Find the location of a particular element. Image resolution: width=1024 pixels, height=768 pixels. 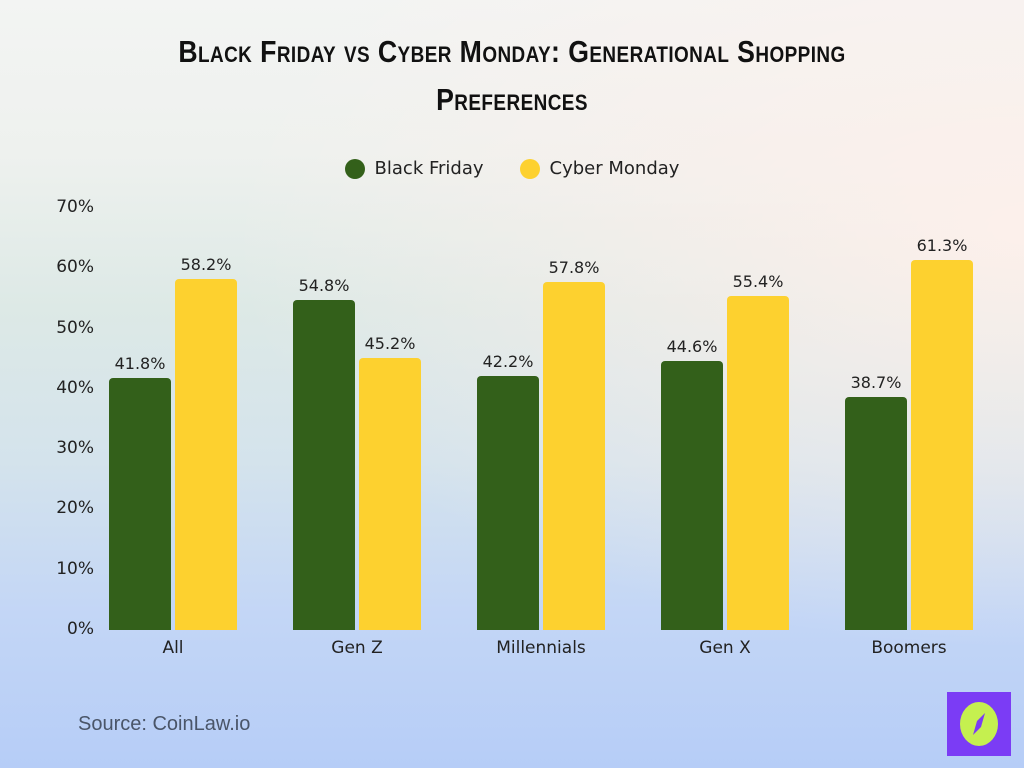

x-tick-label: Gen X is located at coordinates (725, 648).